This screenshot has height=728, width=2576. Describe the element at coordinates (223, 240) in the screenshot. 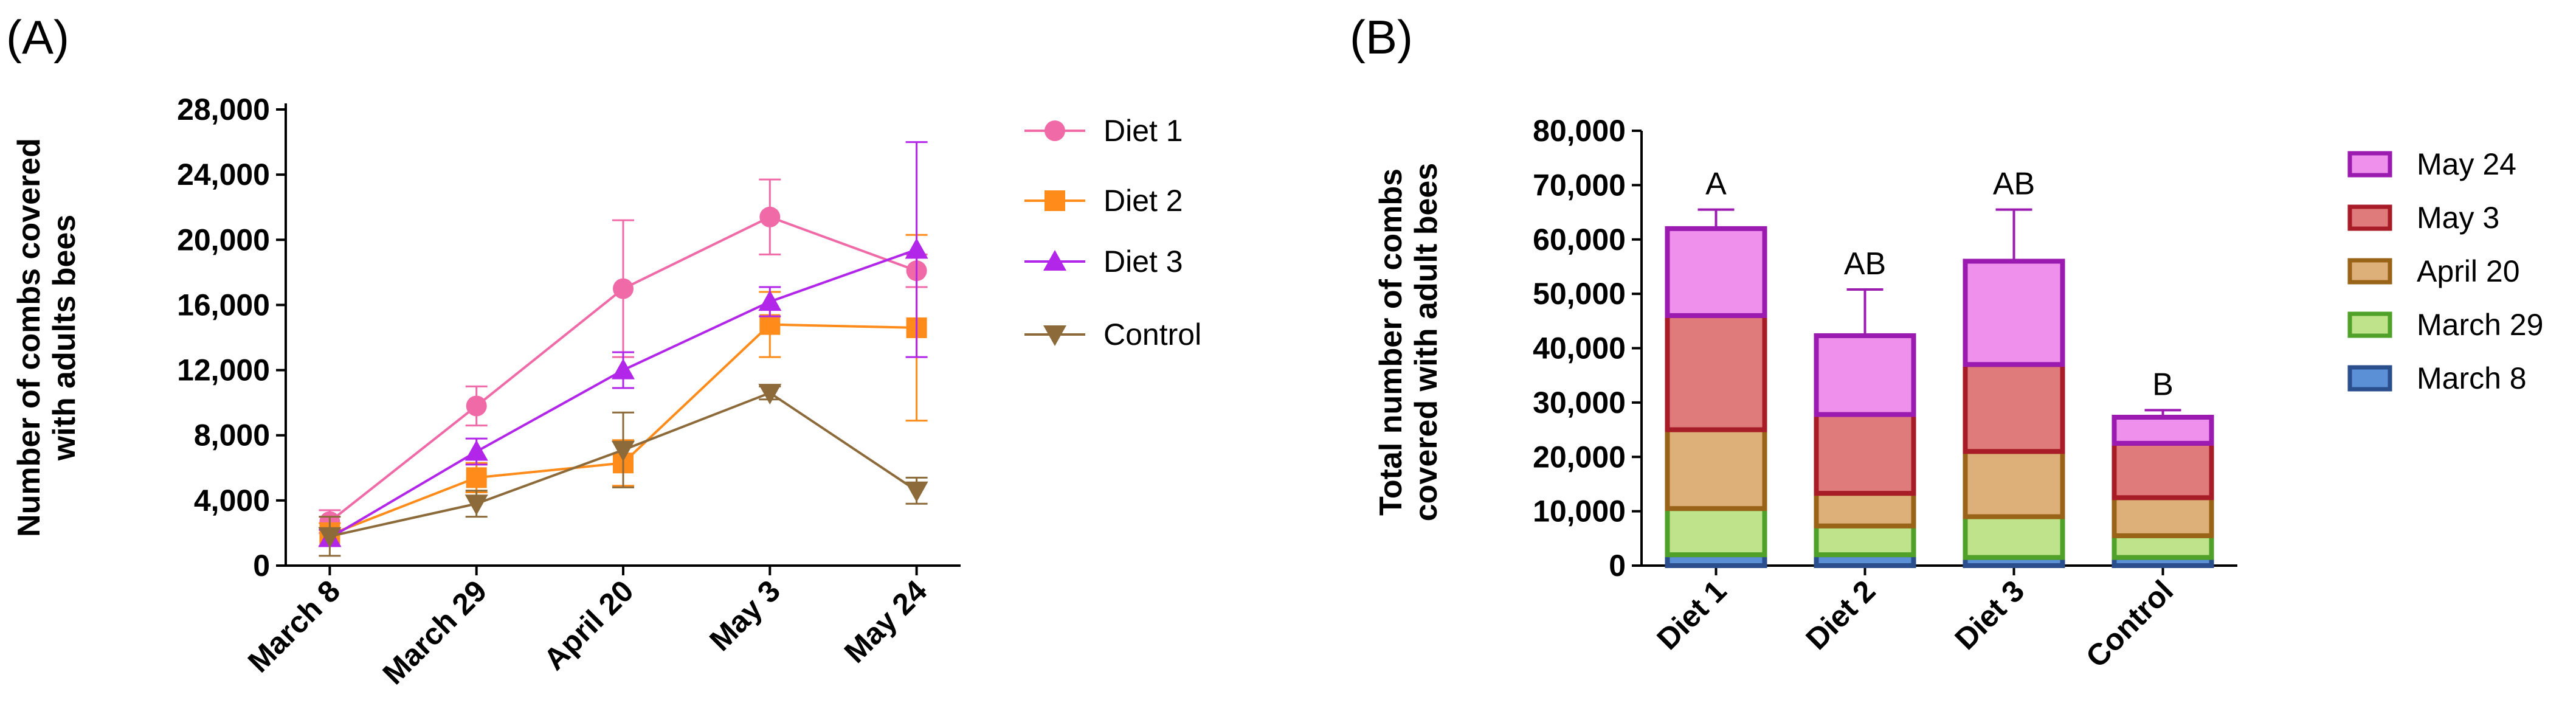

I see `panel-a-y-tick-label: 20,000` at that location.